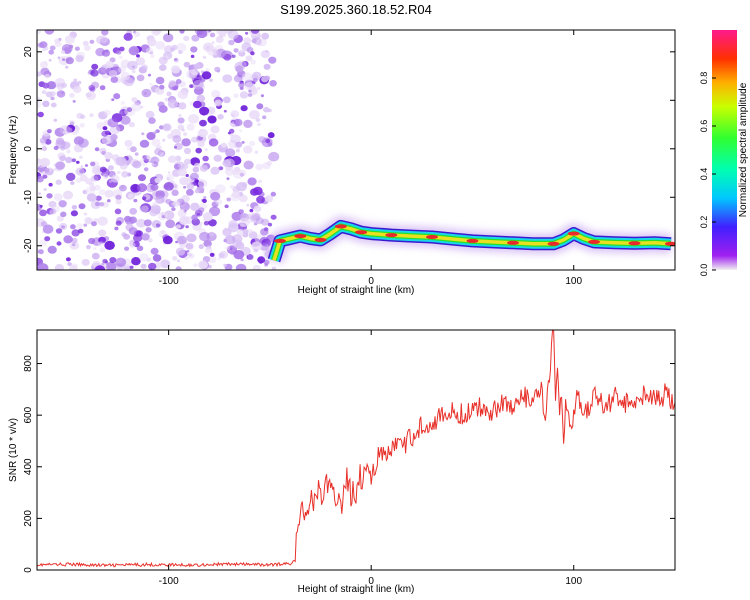 The image size is (750, 600). What do you see at coordinates (724, 150) in the screenshot?
I see `colorbar-gradient` at bounding box center [724, 150].